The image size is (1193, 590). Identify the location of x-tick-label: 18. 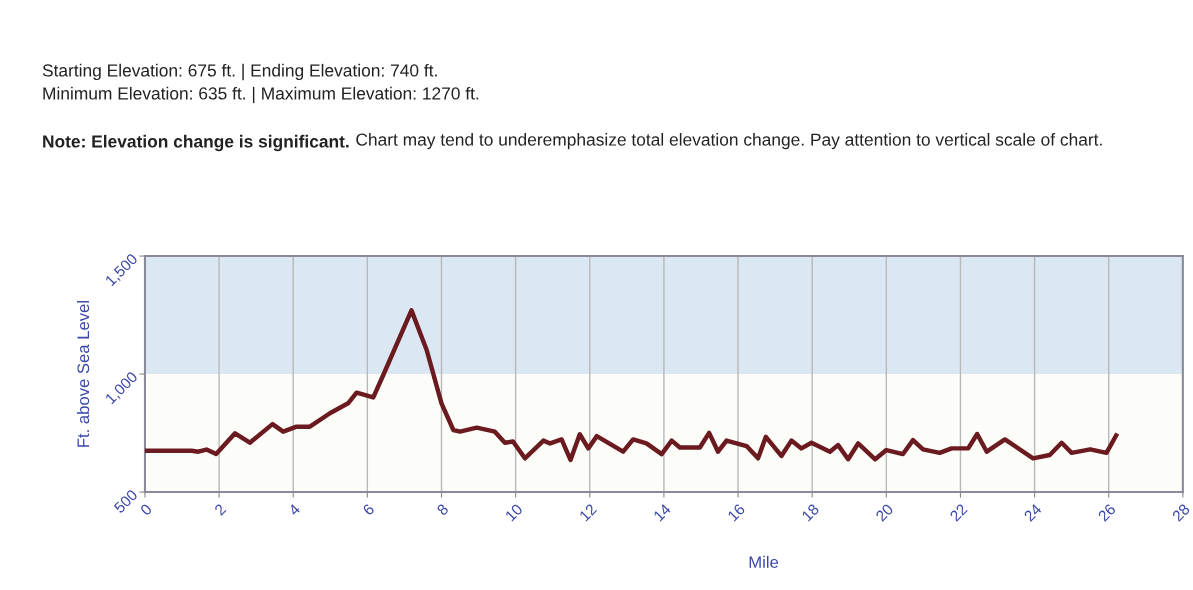
(810, 512).